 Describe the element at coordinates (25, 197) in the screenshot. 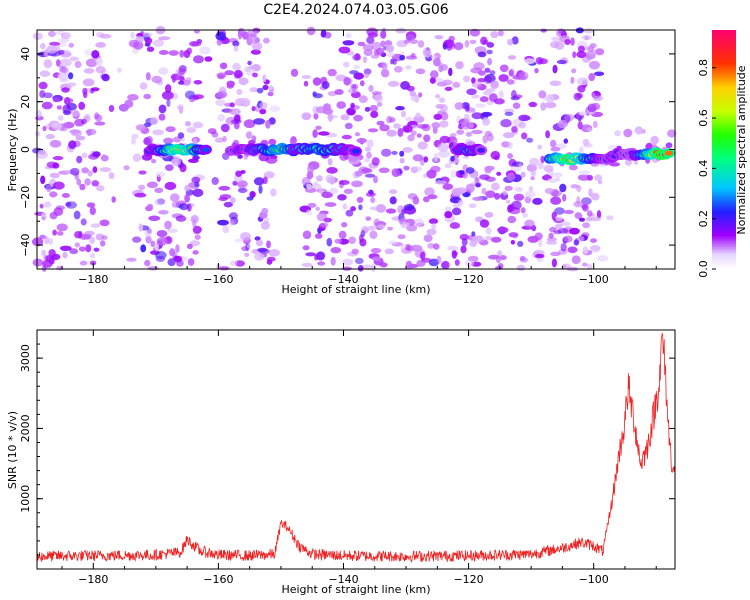

I see `y-tick-label: −20` at that location.